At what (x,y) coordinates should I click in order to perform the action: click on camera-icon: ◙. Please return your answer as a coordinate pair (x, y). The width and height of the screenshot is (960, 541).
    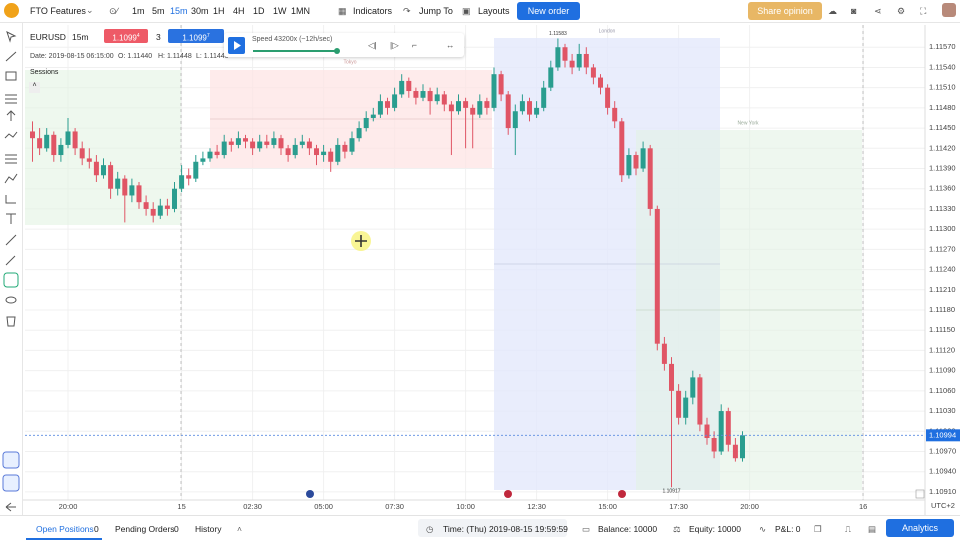
    Looking at the image, I should click on (854, 11).